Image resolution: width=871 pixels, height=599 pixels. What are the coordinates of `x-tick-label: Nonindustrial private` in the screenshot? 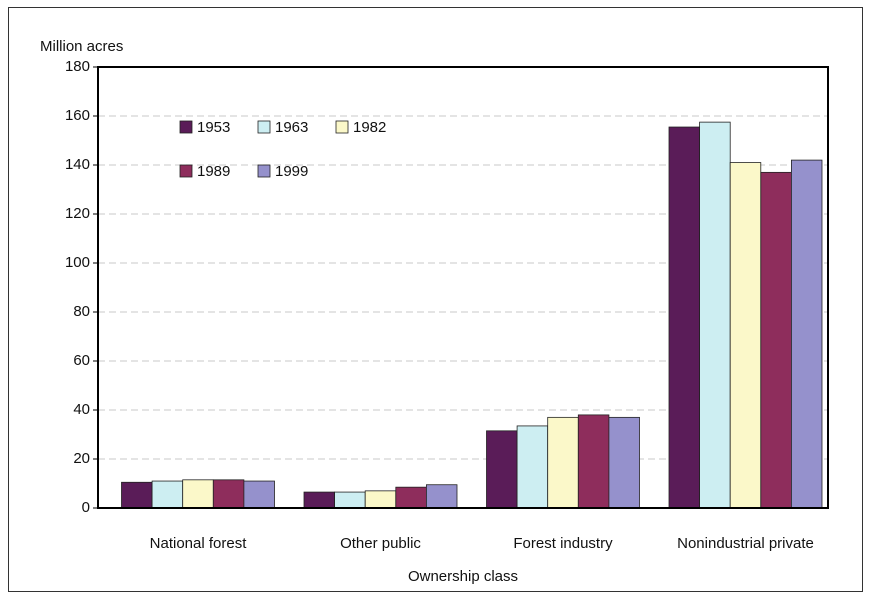 It's located at (745, 543).